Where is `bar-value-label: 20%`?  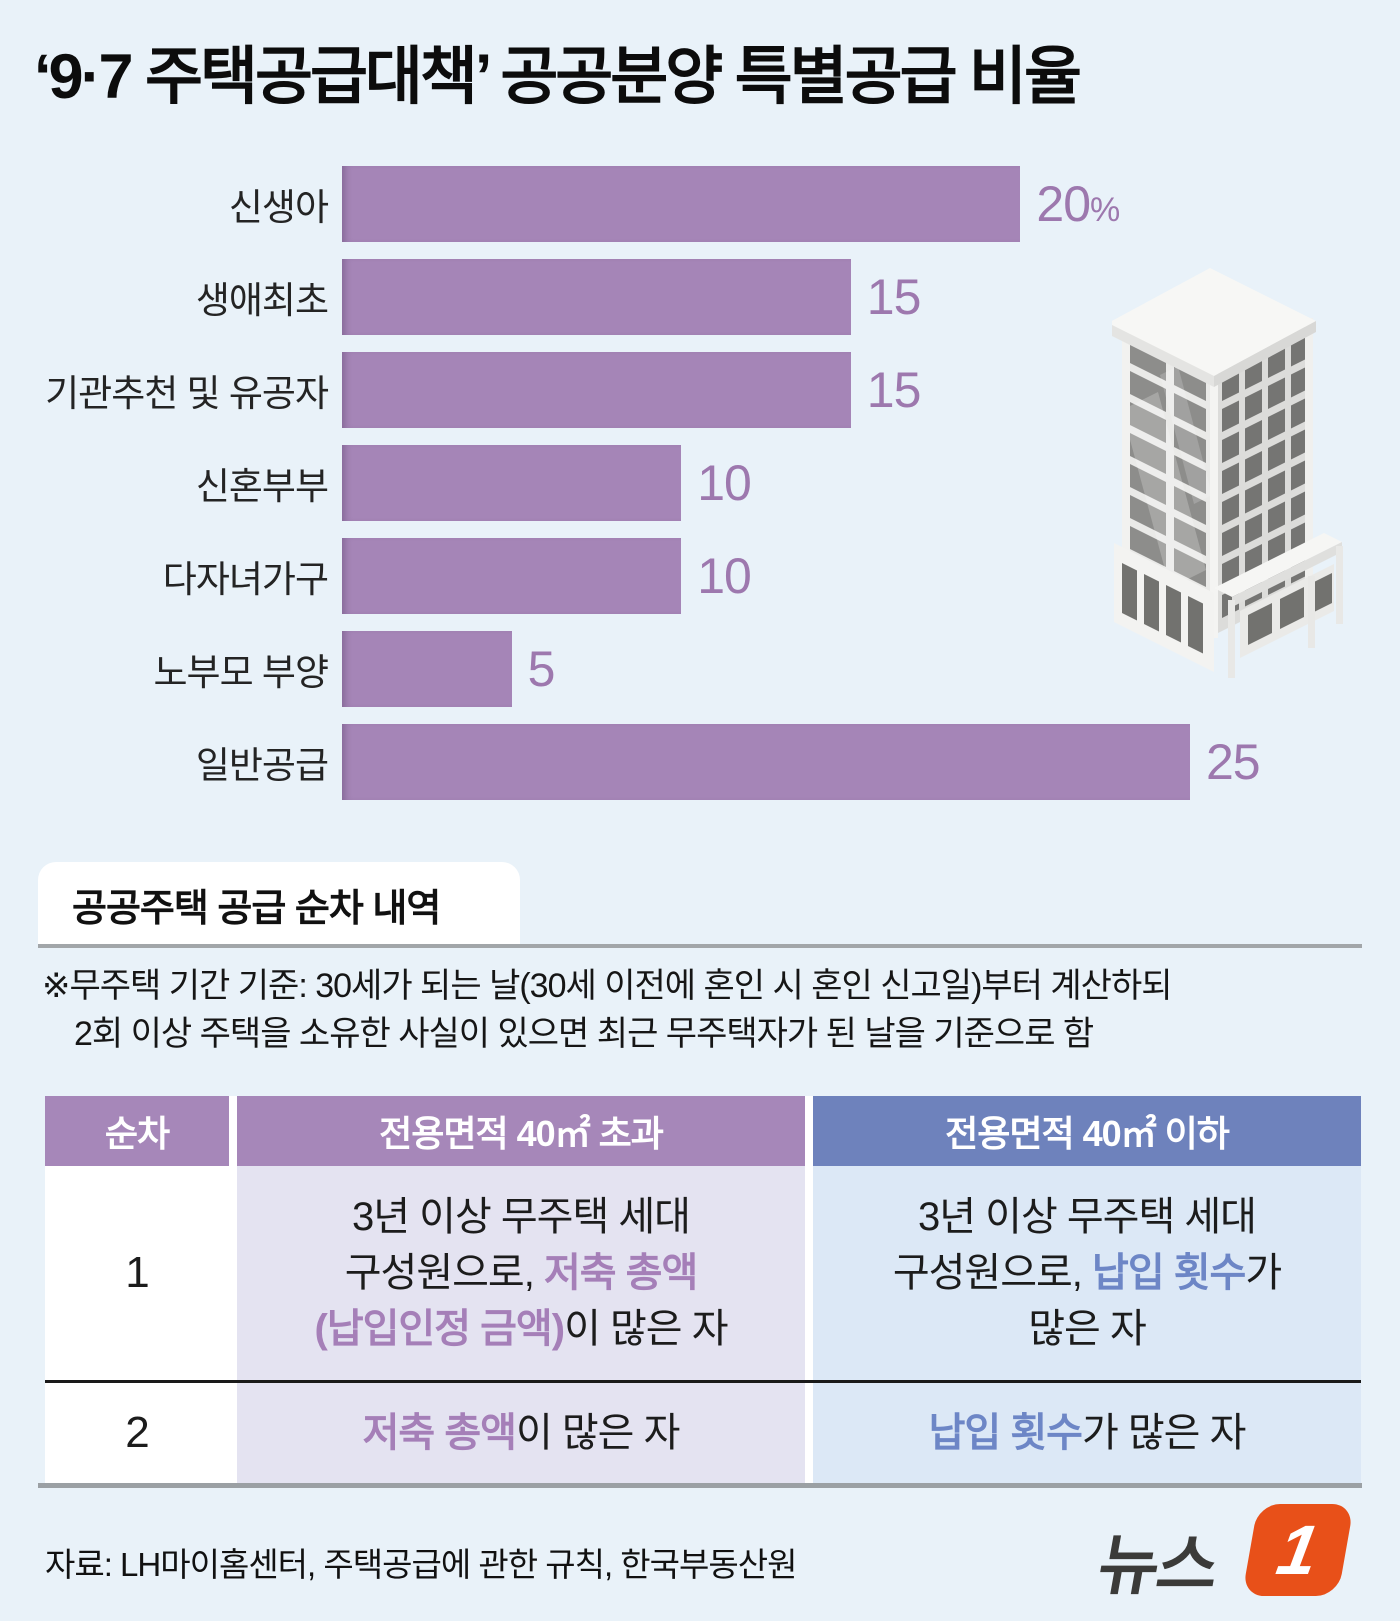 bar-value-label: 20% is located at coordinates (1078, 204).